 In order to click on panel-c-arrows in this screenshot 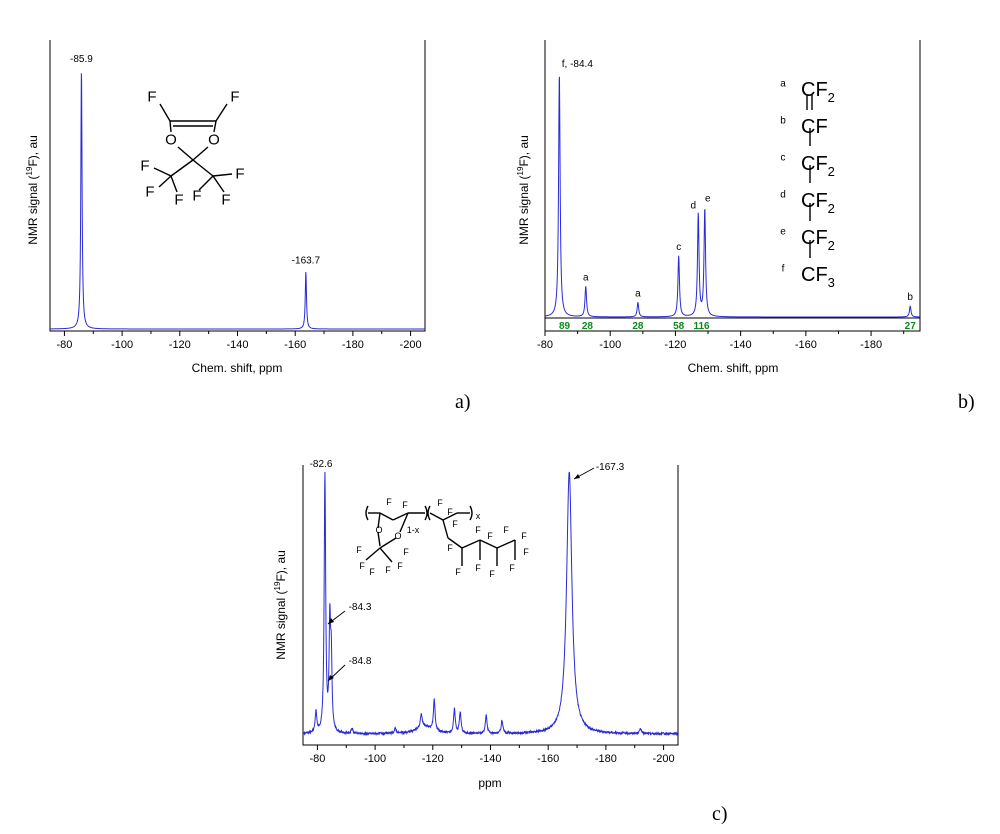, I will do `click(461, 574)`.